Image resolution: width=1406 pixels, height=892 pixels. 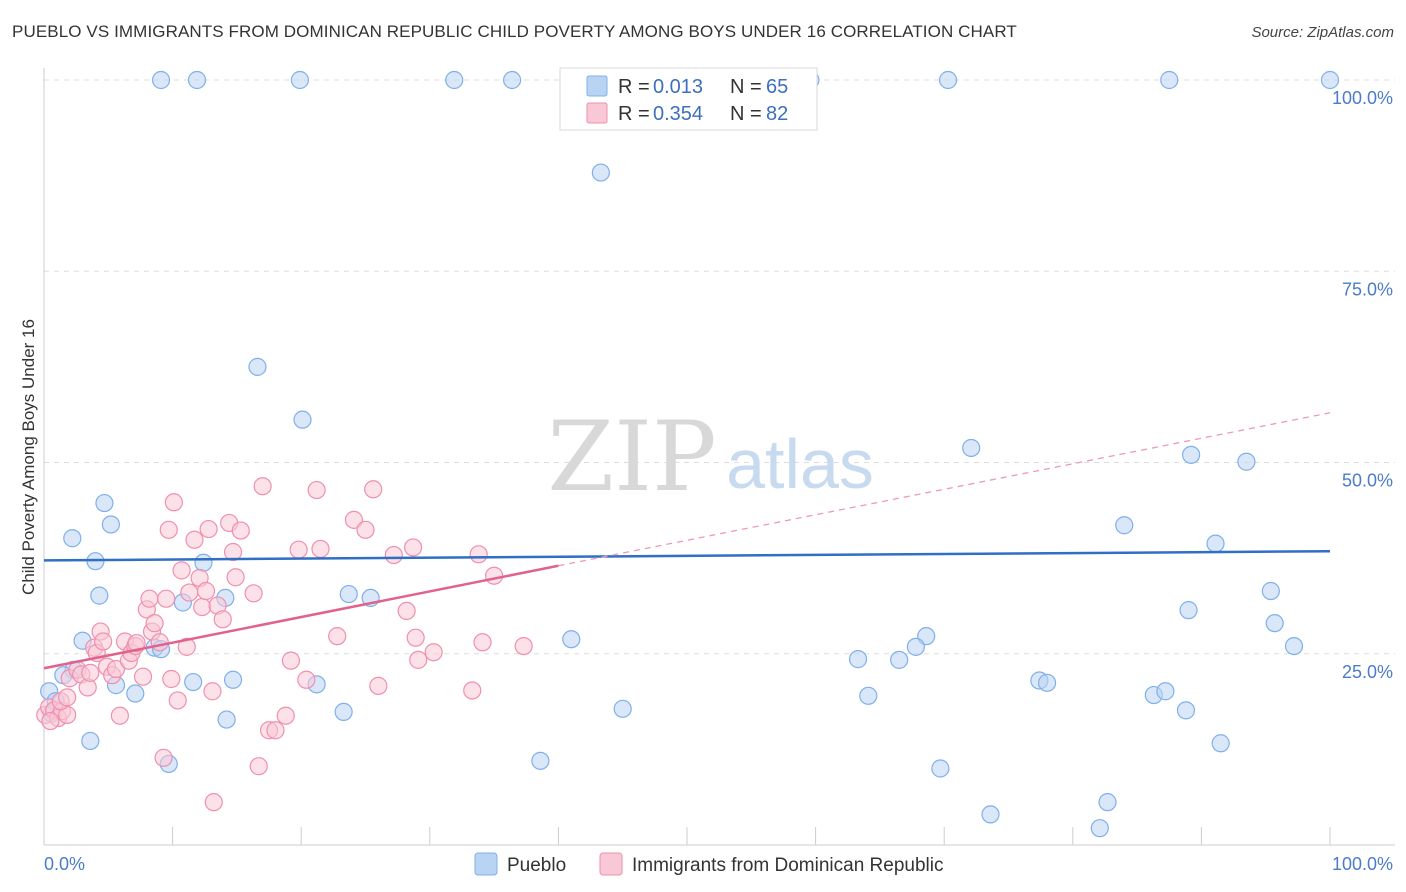 What do you see at coordinates (634, 87) in the screenshot?
I see `legend-r-label-1: R =` at bounding box center [634, 87].